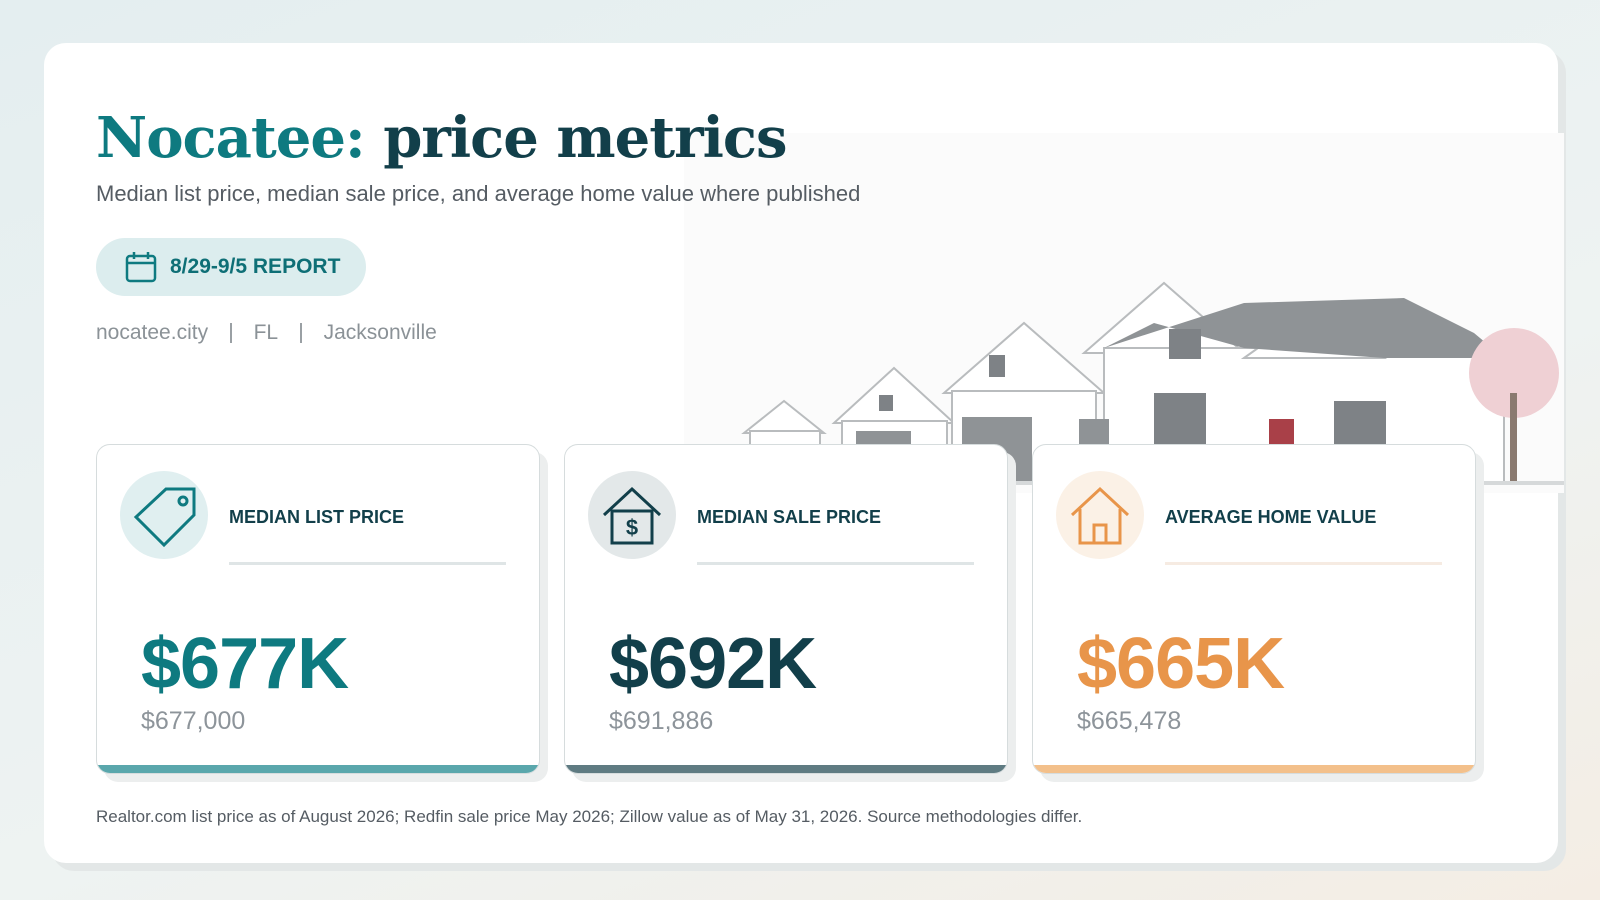  I want to click on meta-item: FL, so click(266, 332).